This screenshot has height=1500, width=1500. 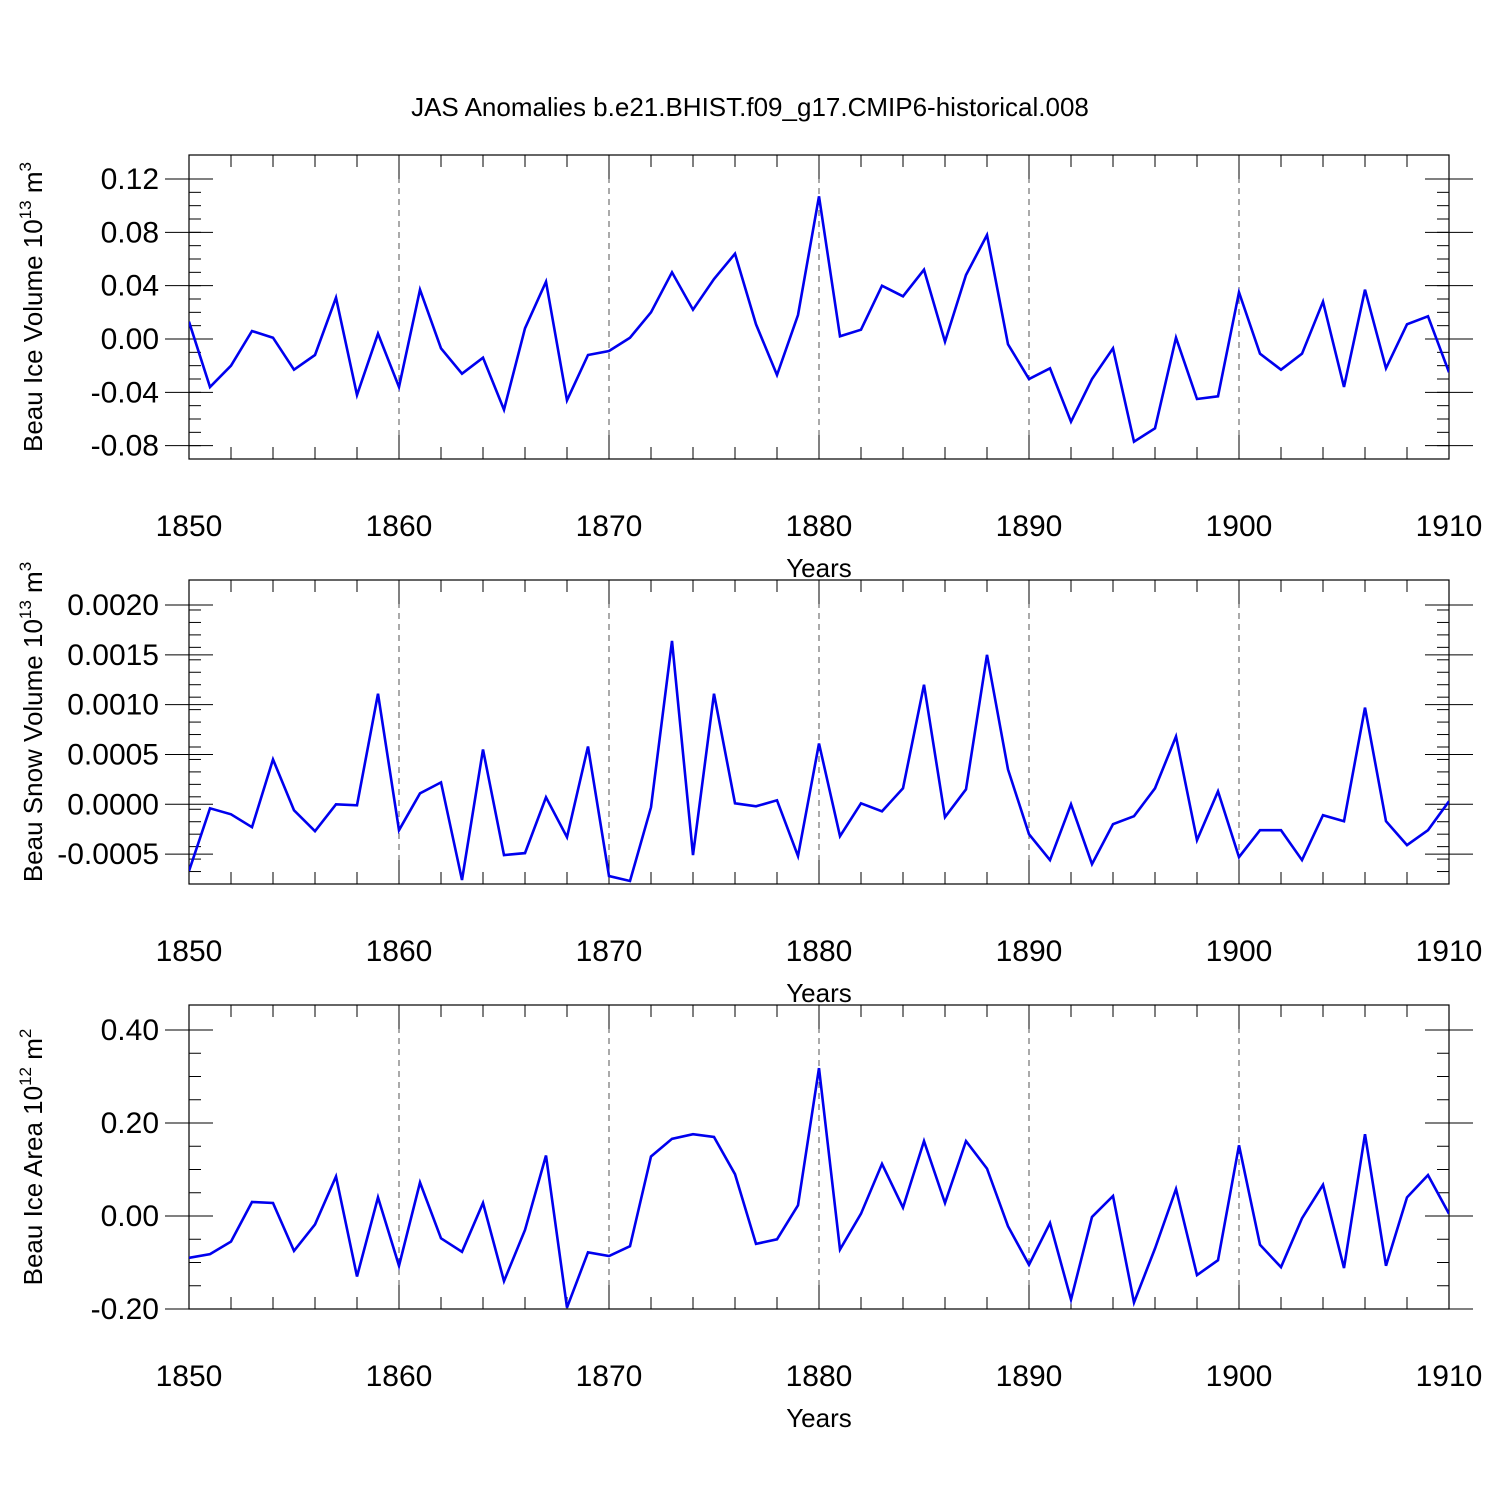 What do you see at coordinates (113, 754) in the screenshot?
I see `y-tick-label: 0.0005` at bounding box center [113, 754].